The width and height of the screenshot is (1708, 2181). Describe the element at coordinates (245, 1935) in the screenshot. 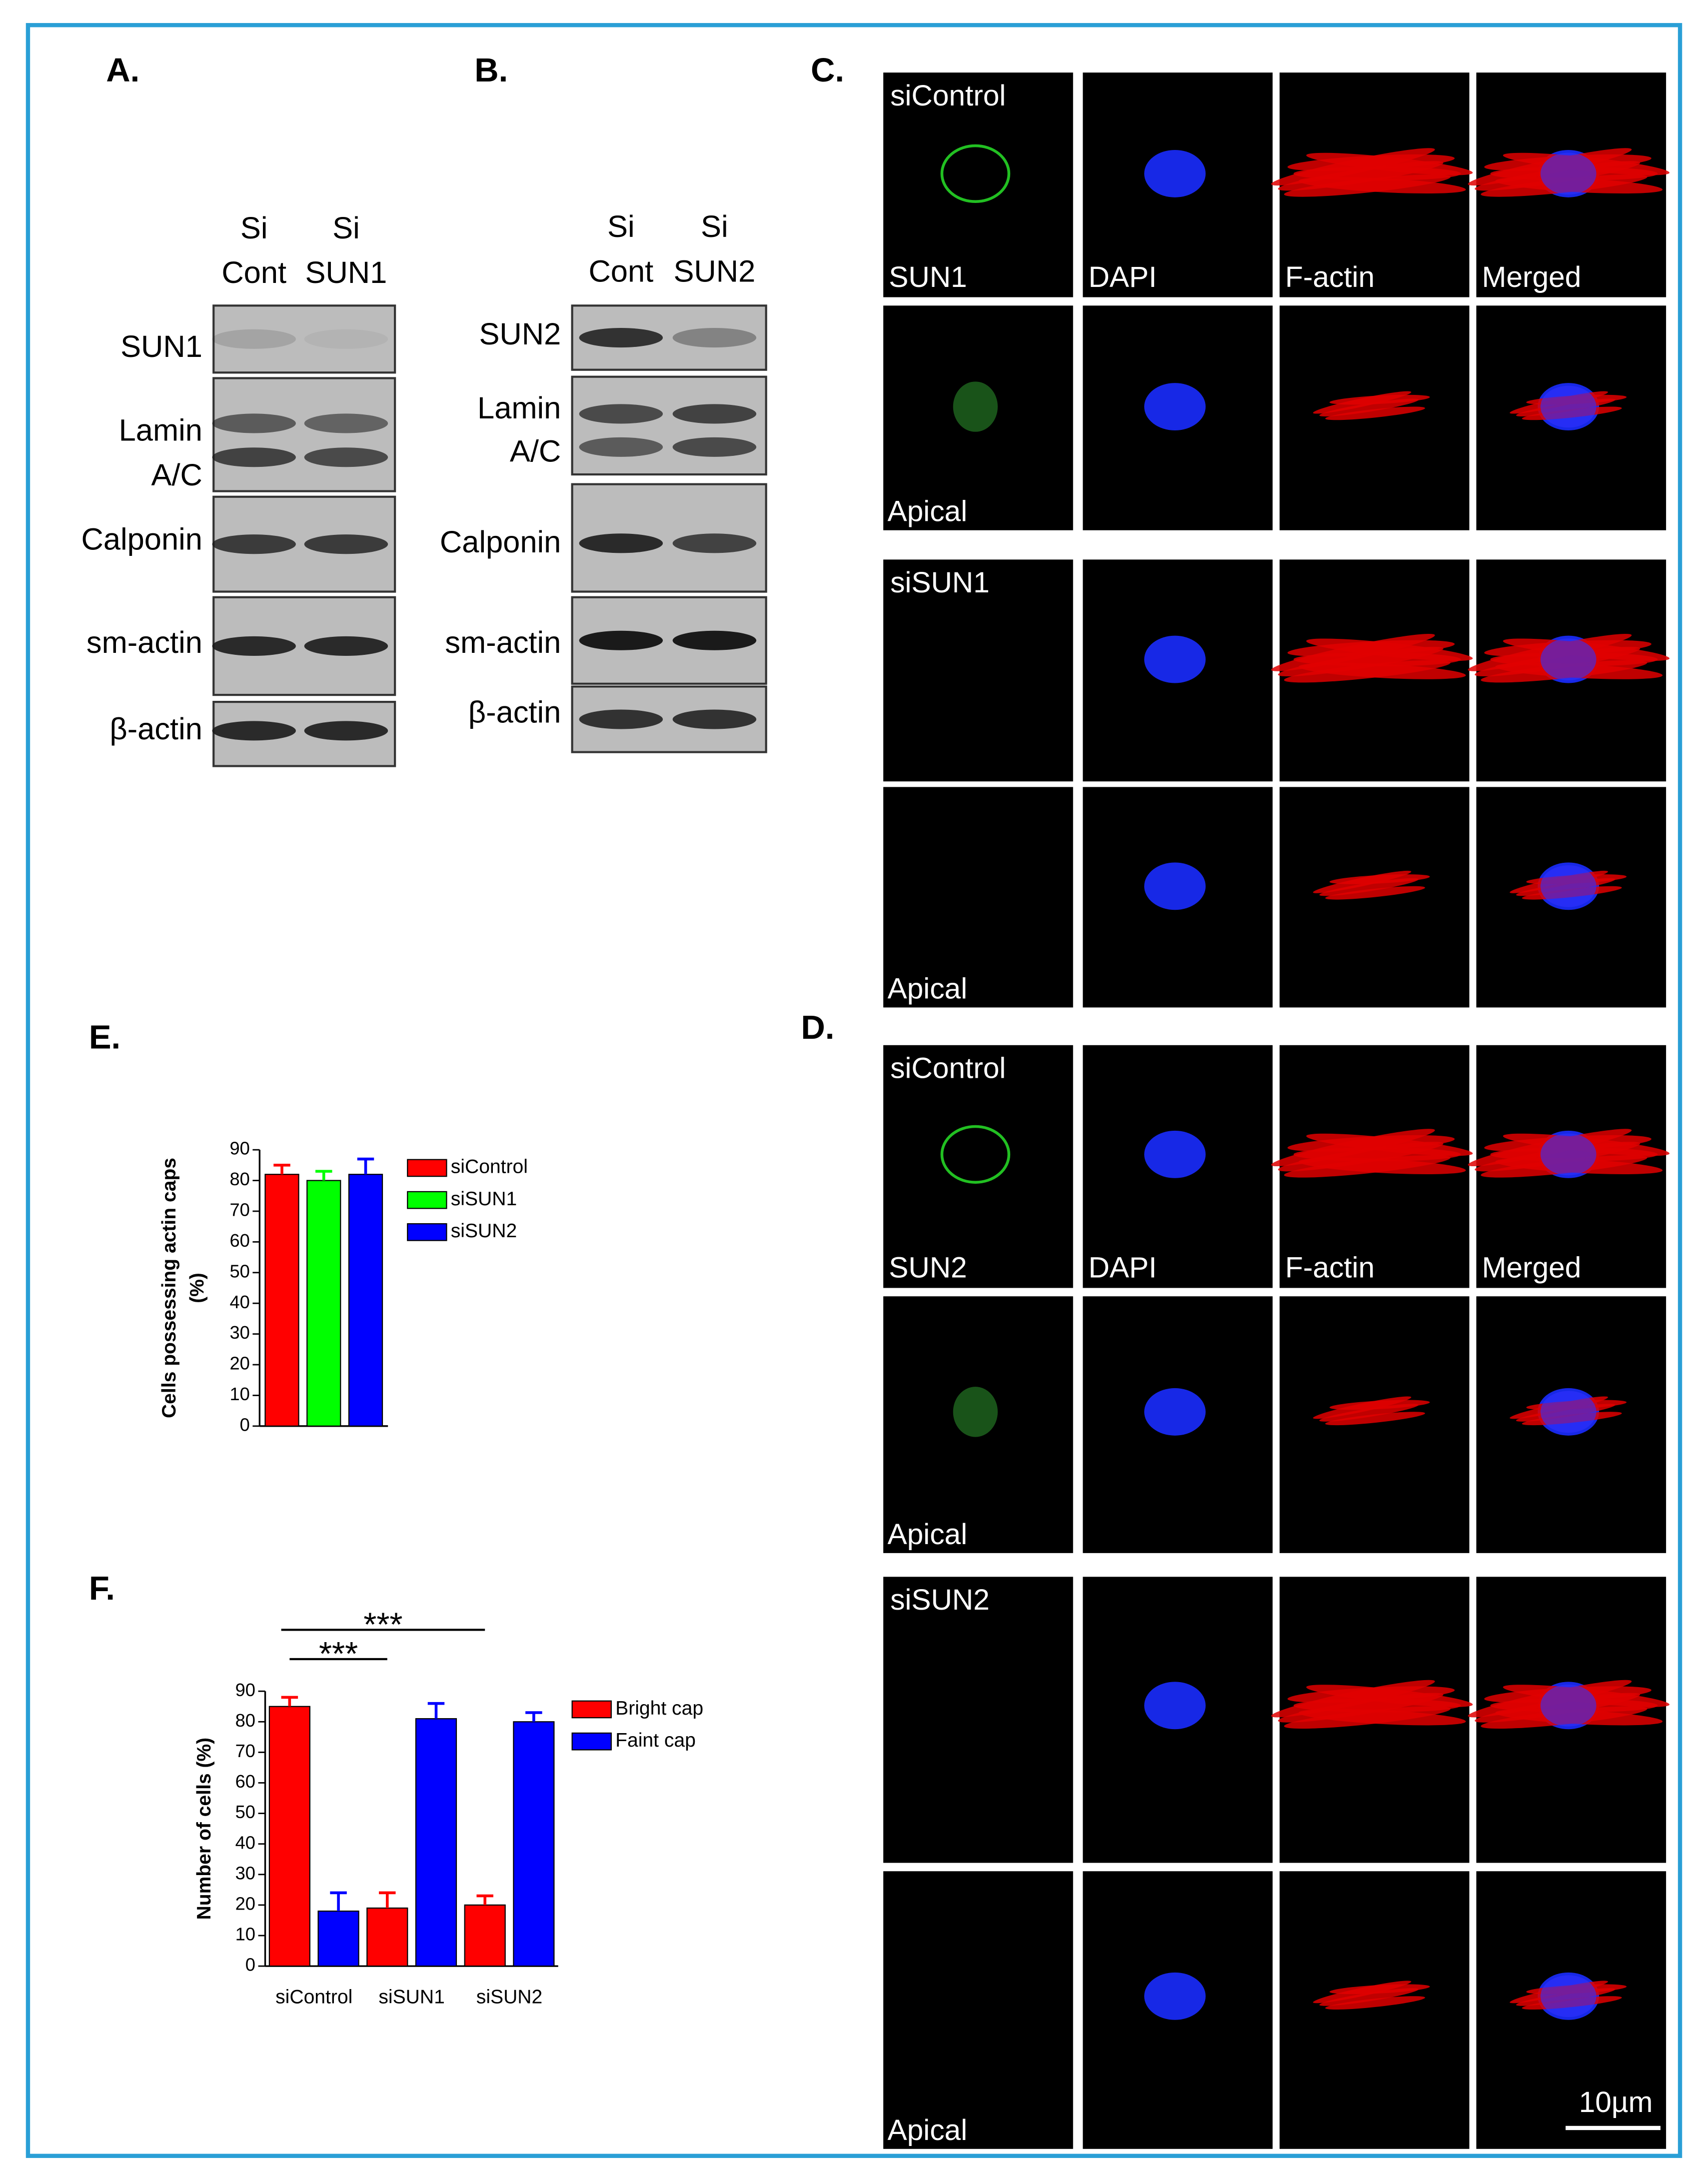

I see `y-tick-label: 10` at that location.